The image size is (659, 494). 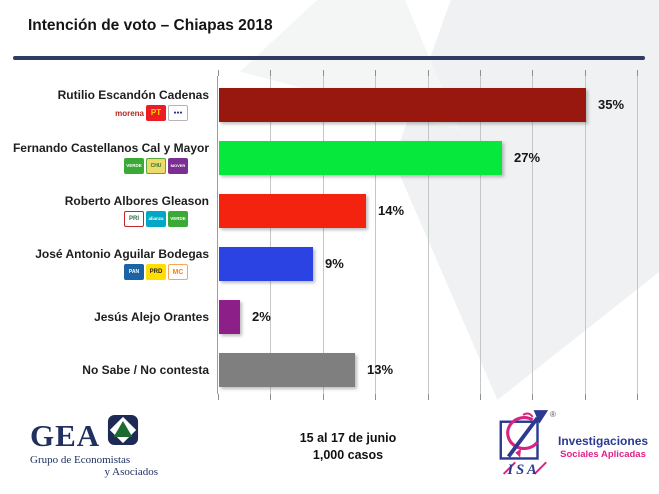 I want to click on svg-text: ISA, so click(x=523, y=470).